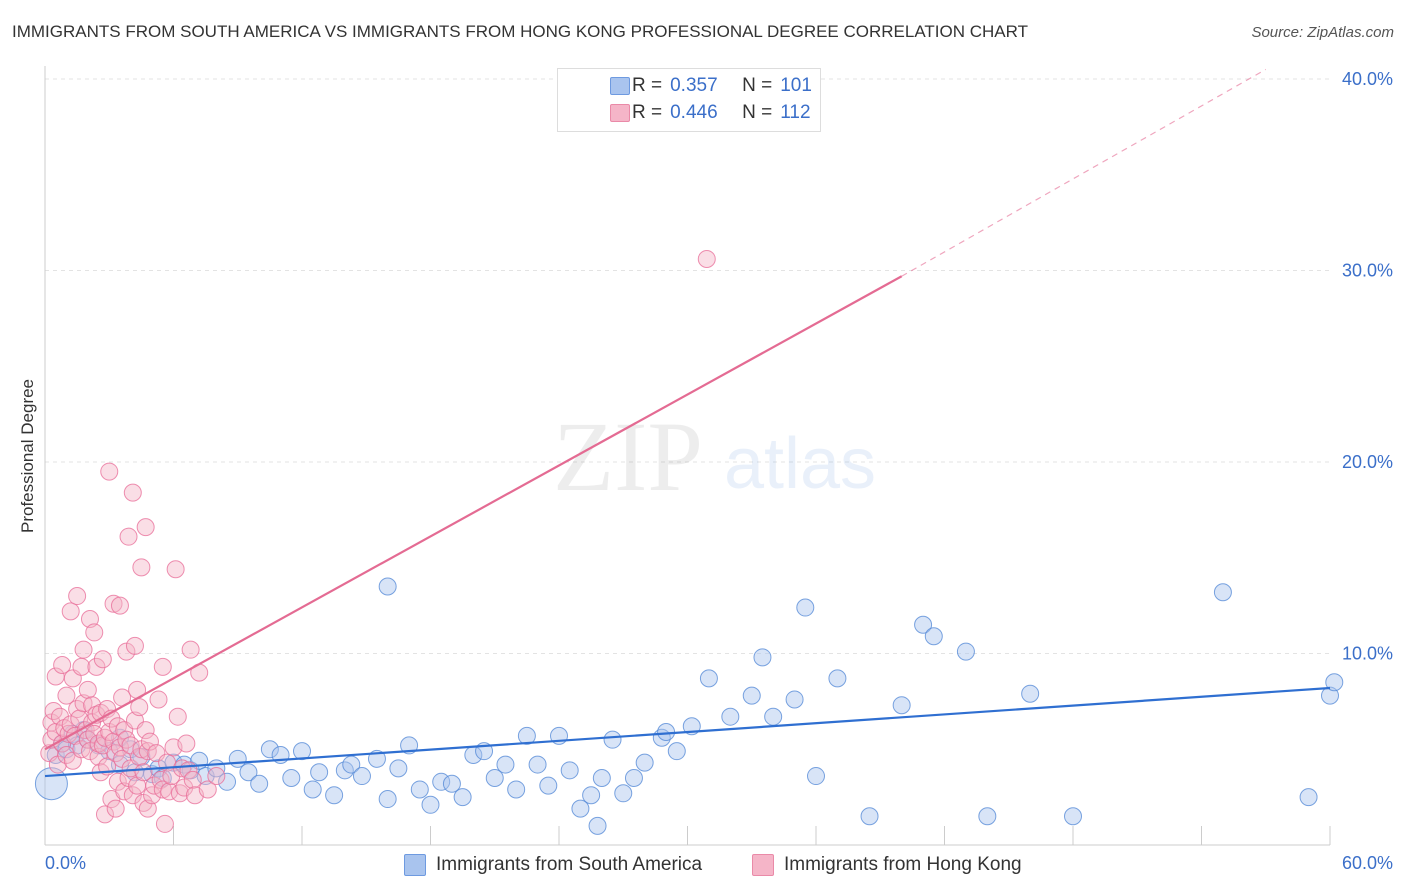  Describe the element at coordinates (1367, 79) in the screenshot. I see `y-tick-label: 40.0%` at that location.